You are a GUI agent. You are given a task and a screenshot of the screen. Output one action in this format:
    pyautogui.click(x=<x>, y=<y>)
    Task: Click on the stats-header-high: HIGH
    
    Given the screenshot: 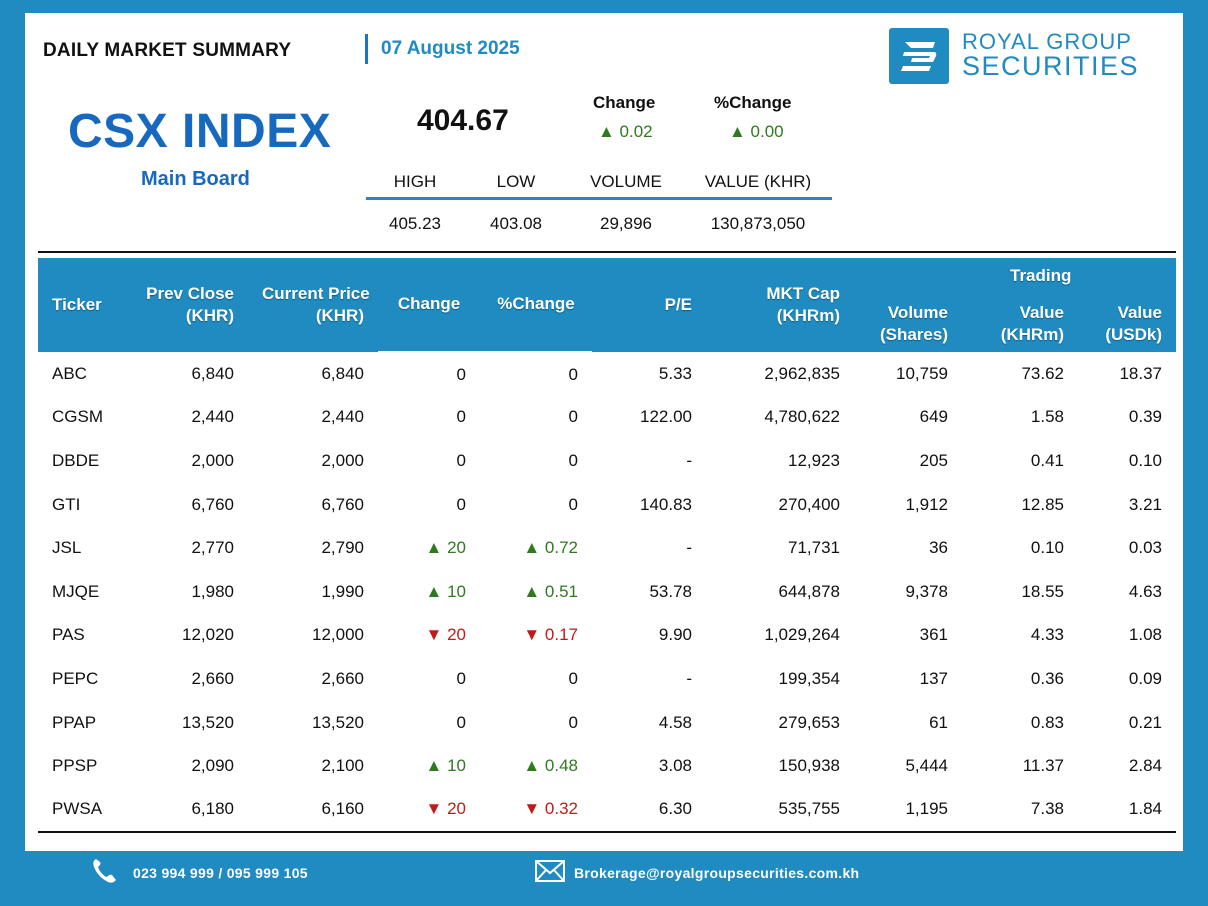 What is the action you would take?
    pyautogui.click(x=415, y=181)
    